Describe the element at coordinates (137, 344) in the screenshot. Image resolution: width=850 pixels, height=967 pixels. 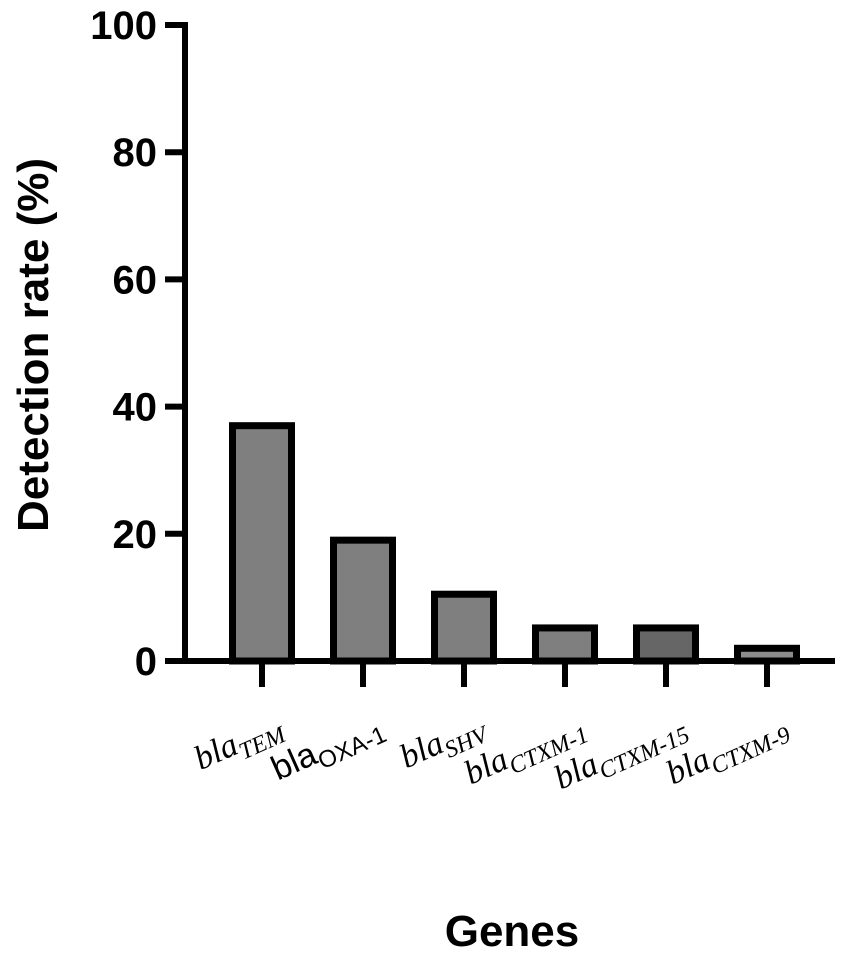
I see `y-axis-ticks: 0 20 40 60 80 100` at that location.